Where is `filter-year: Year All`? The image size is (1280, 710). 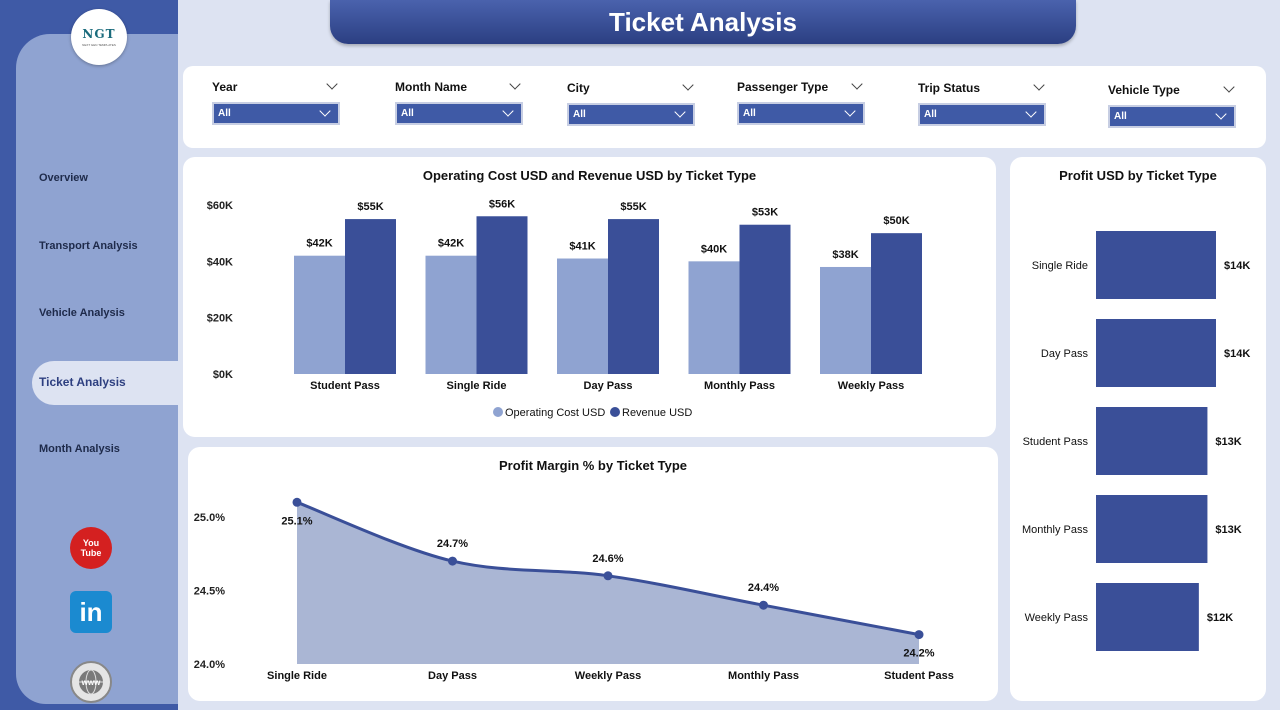 filter-year: Year All is located at coordinates (276, 101).